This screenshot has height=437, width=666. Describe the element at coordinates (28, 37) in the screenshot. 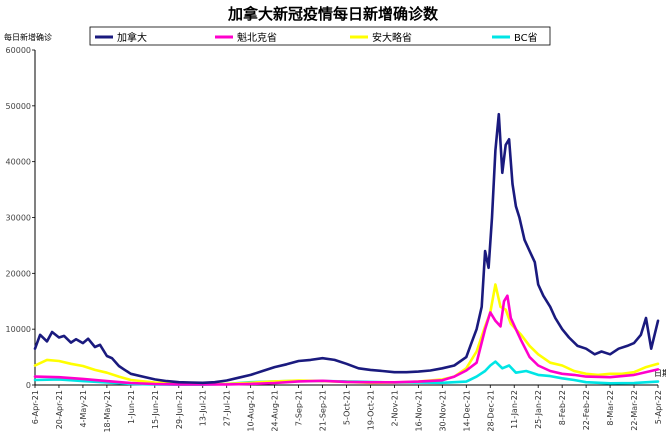

I see `y-axis-label: 每日新增确诊` at that location.